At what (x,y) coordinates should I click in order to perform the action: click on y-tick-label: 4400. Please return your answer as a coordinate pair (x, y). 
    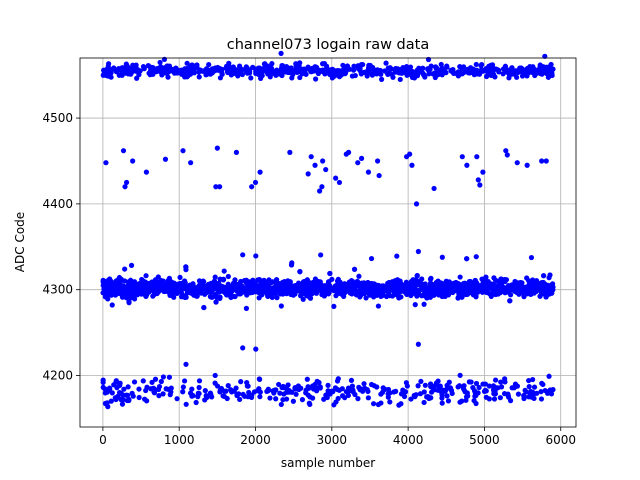
    Looking at the image, I should click on (57, 204).